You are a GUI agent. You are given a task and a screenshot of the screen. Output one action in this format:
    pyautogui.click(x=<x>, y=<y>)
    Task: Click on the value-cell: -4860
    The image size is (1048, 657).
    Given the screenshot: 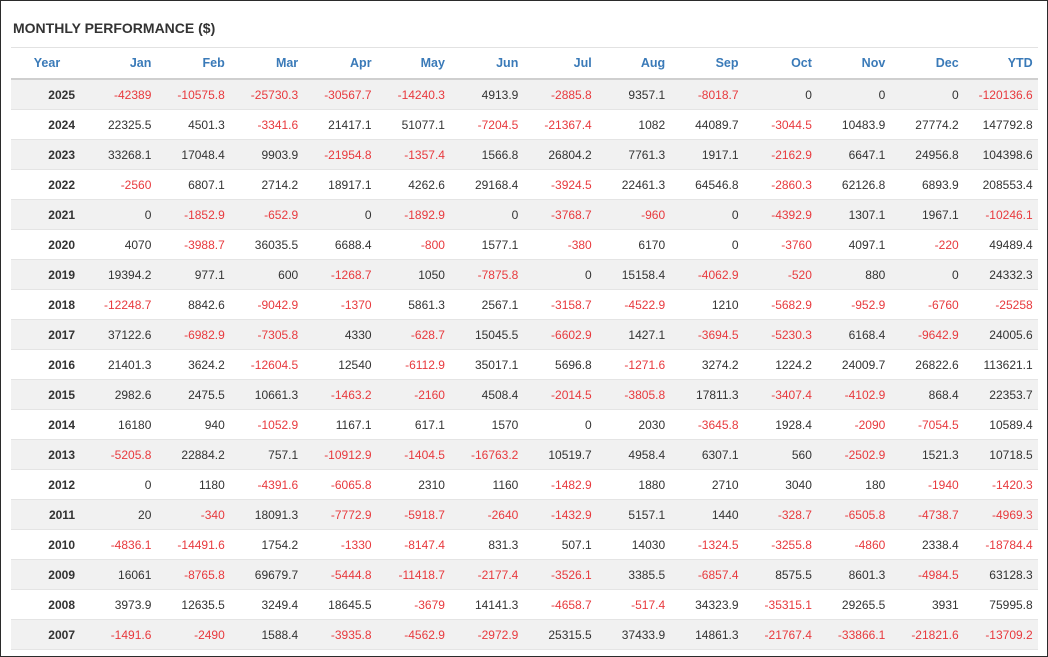 What is the action you would take?
    pyautogui.click(x=853, y=544)
    